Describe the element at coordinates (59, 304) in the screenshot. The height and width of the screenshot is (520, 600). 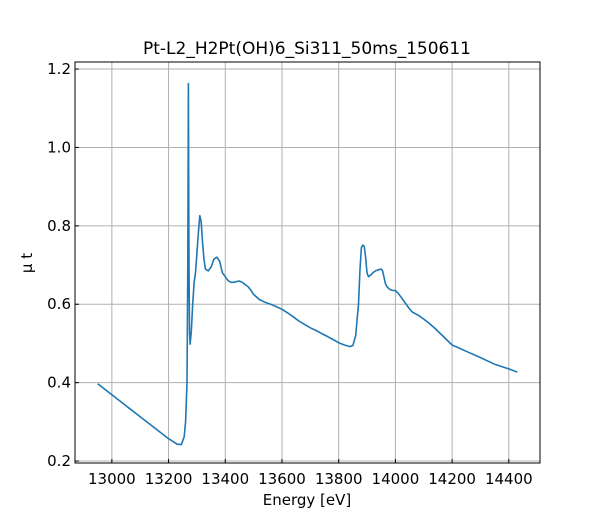
I see `y-tick-label: 0.6` at that location.